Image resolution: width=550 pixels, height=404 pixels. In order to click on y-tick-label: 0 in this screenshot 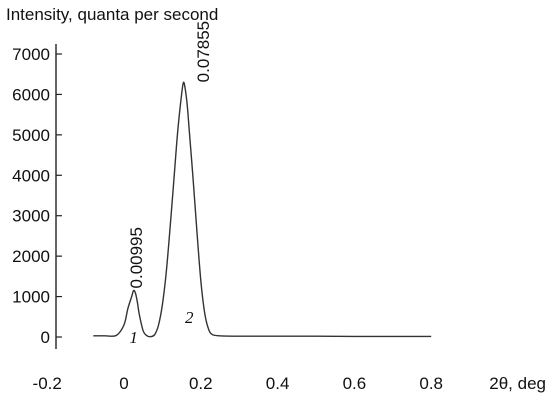, I will do `click(45, 337)`.